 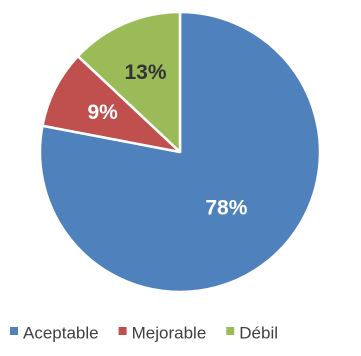 I want to click on data-label-aceptable: 78%, so click(x=226, y=208).